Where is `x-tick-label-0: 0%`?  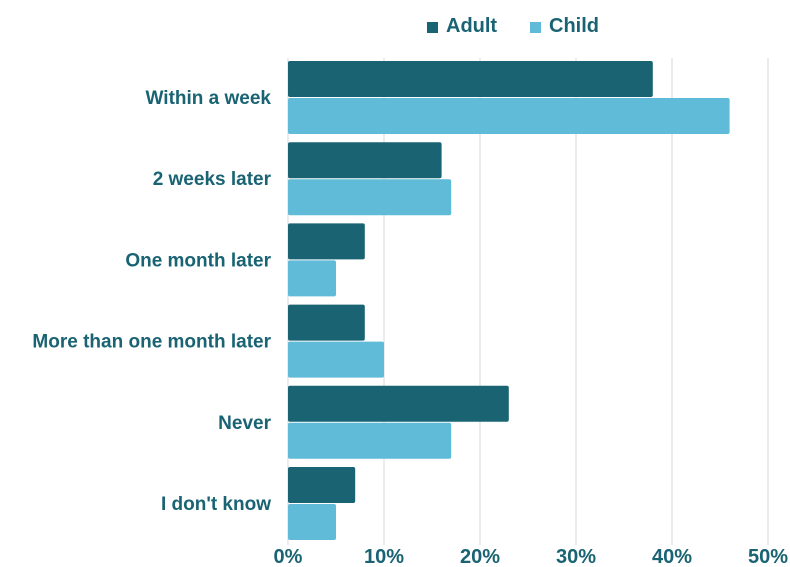 x-tick-label-0: 0% is located at coordinates (288, 556).